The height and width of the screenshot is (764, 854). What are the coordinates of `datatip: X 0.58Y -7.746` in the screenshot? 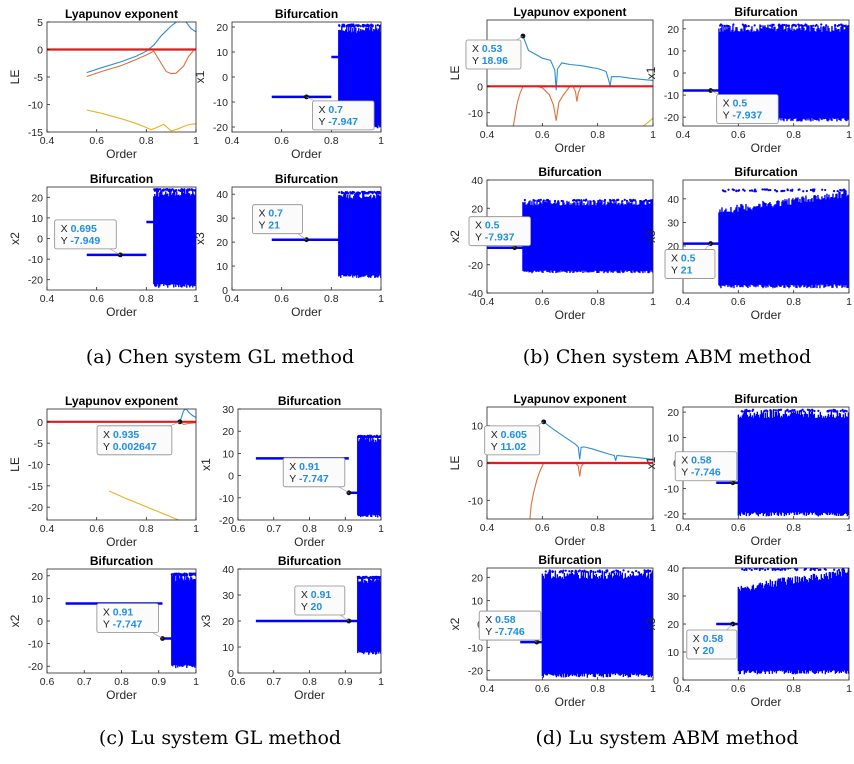 It's located at (510, 626).